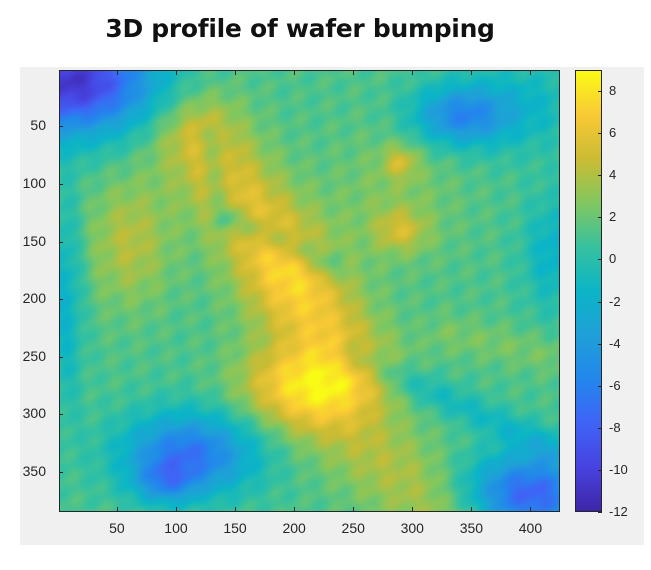 The width and height of the screenshot is (651, 570). Describe the element at coordinates (38, 125) in the screenshot. I see `y-tick-label: 50` at that location.